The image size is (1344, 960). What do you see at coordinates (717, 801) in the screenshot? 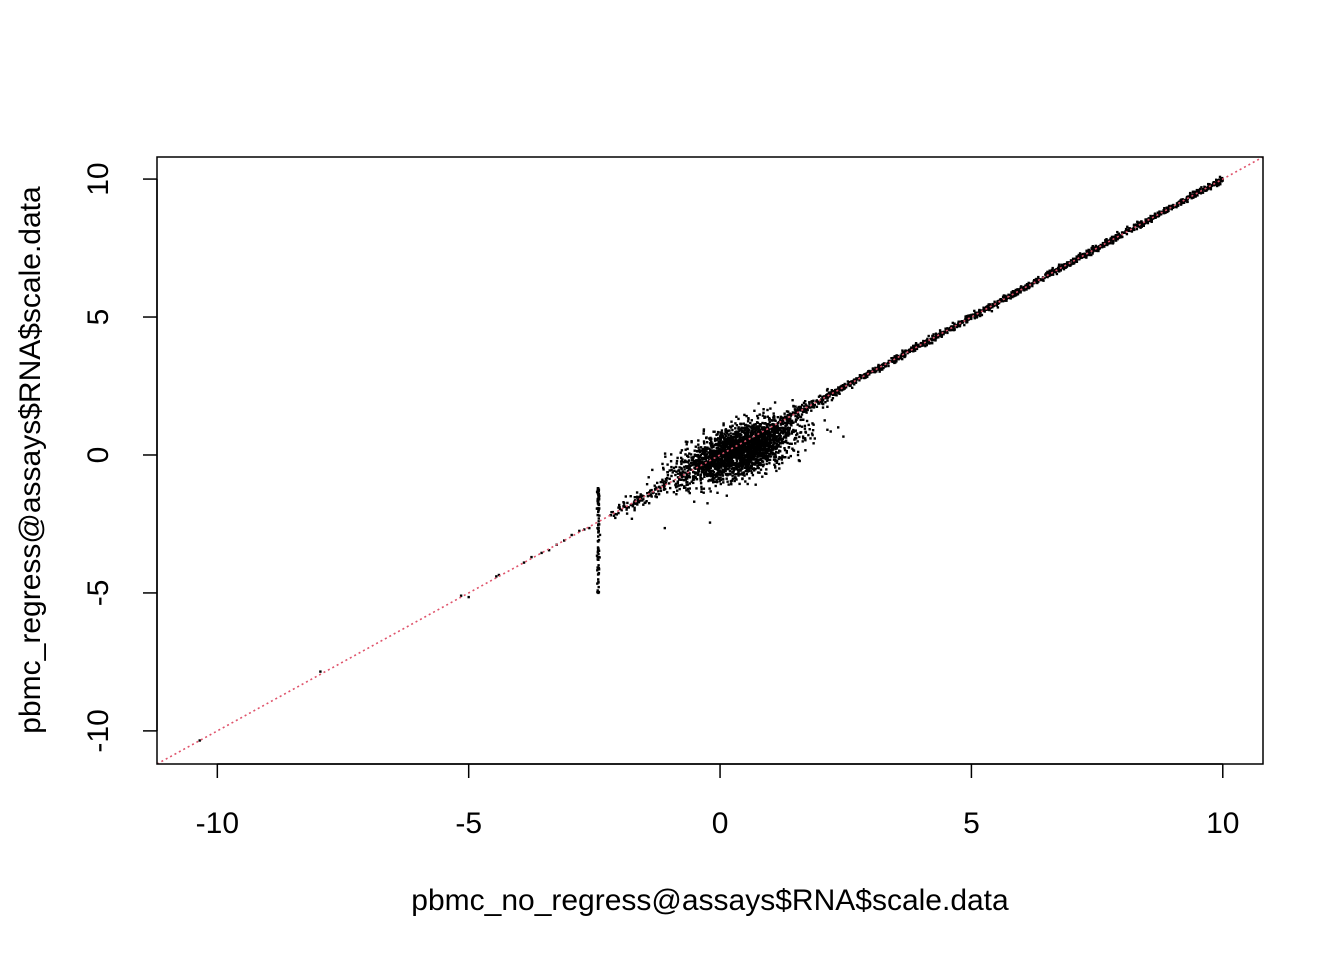
I see `x-axis: -10 -5 0 5 10` at bounding box center [717, 801].